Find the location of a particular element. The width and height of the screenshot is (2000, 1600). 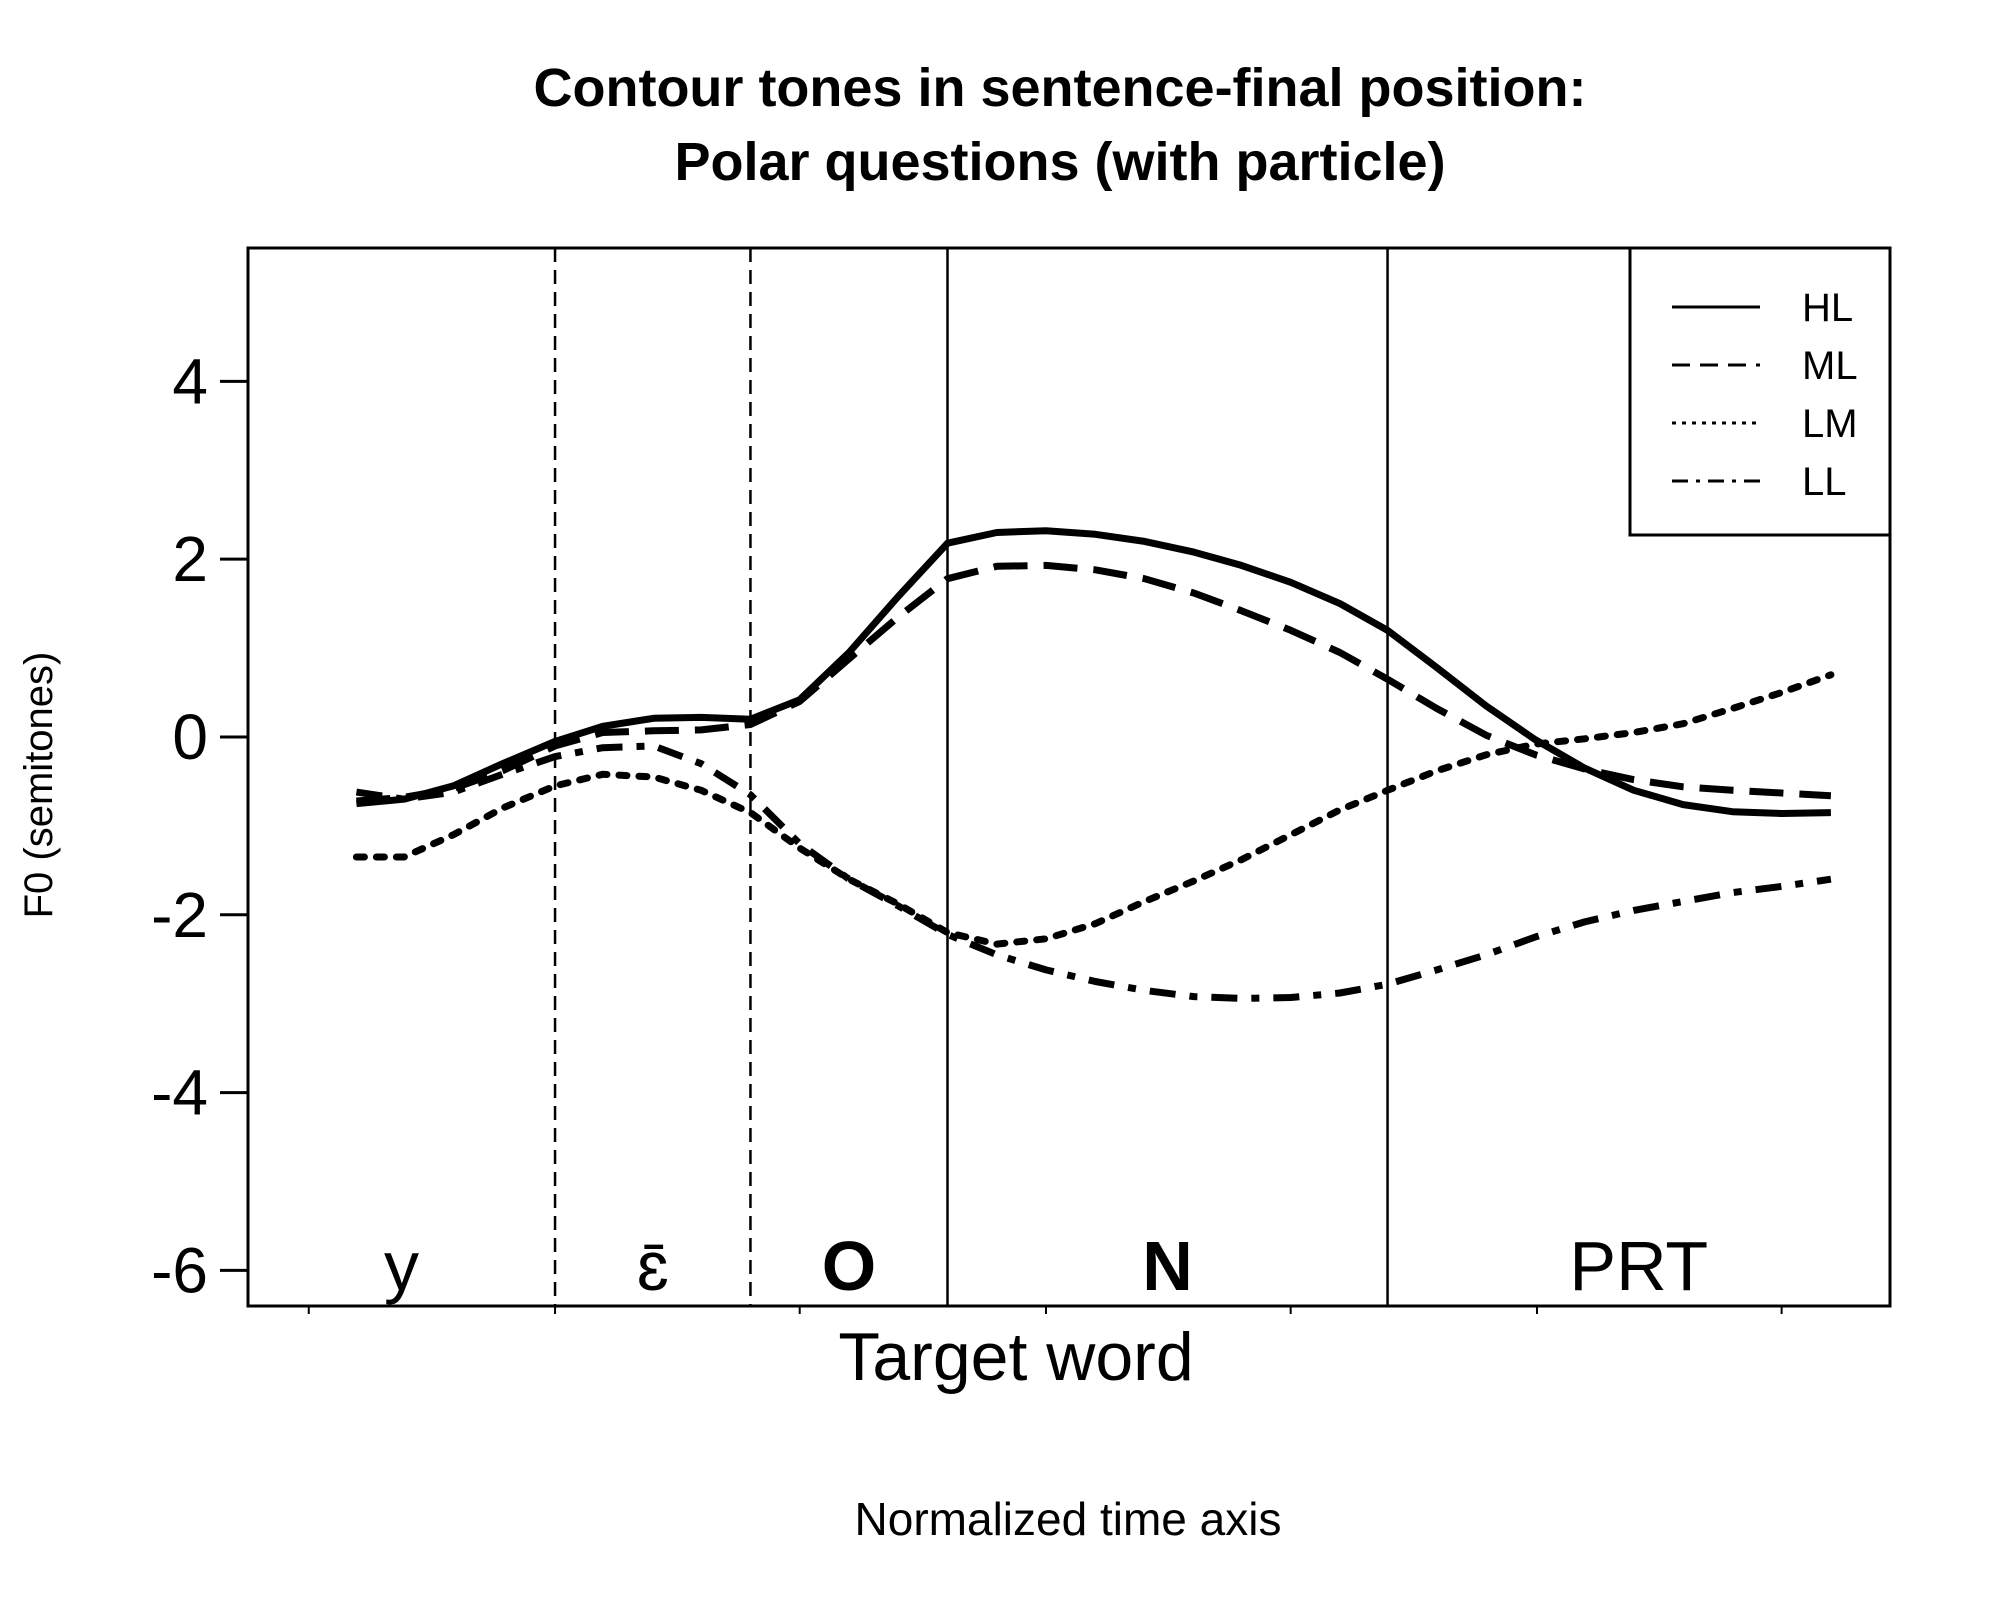

segment-labels: y ɛ̄ O N PRT is located at coordinates (1046, 1266).